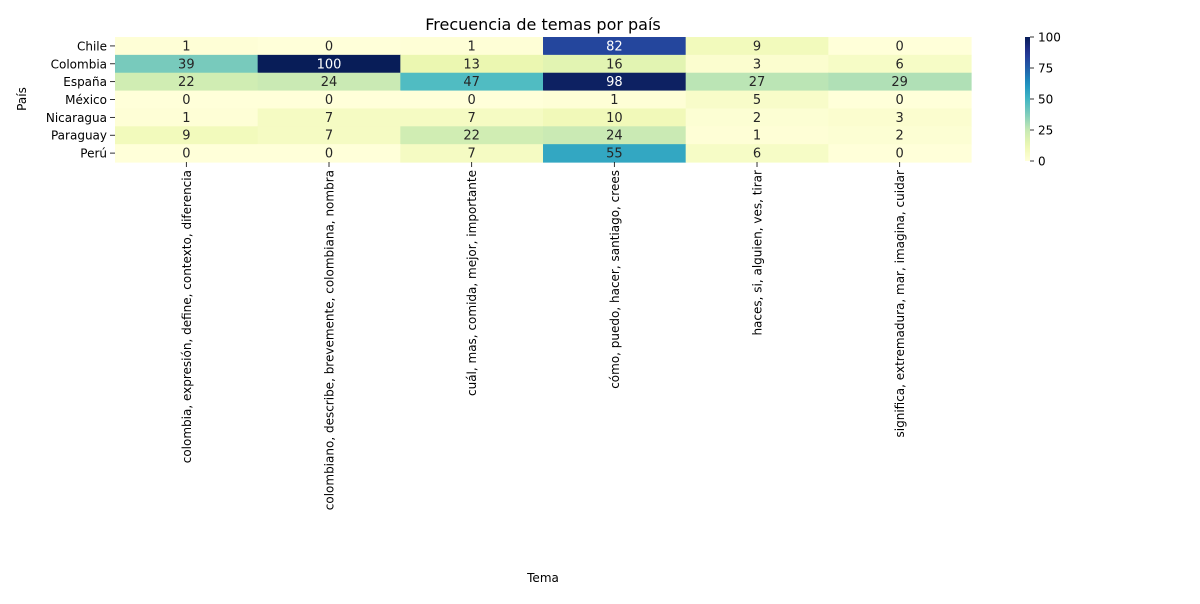 The image size is (1200, 604). I want to click on colorbar-tick-label: 50, so click(1045, 100).